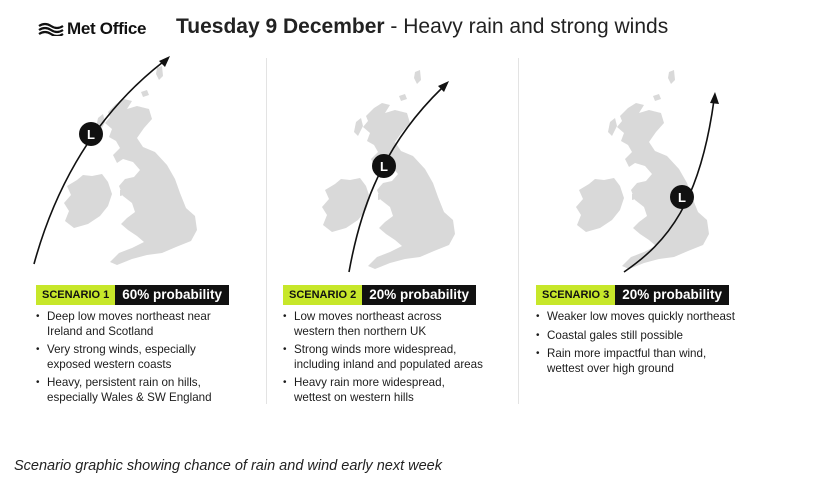  I want to click on bullet-line: Coastal gales still possible, so click(615, 335).